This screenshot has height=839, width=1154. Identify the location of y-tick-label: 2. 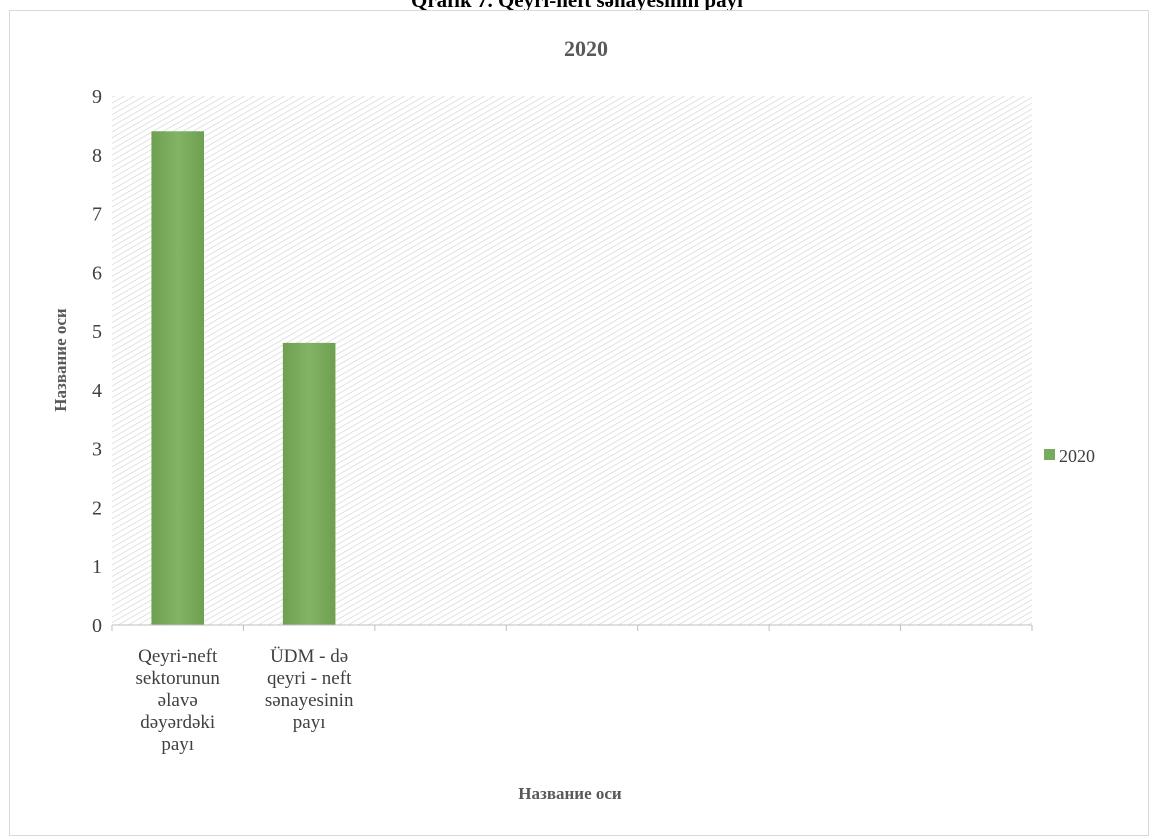
(97, 508).